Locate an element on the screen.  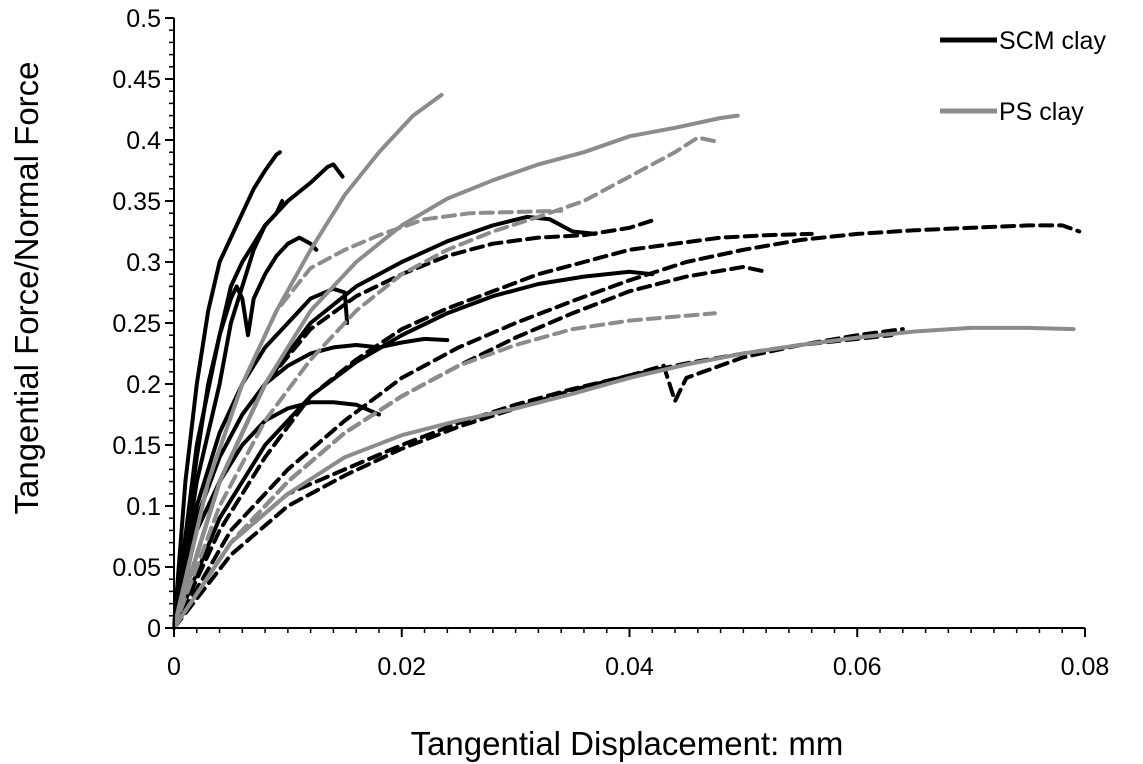
y-tick-label: 0.5 is located at coordinates (143, 19).